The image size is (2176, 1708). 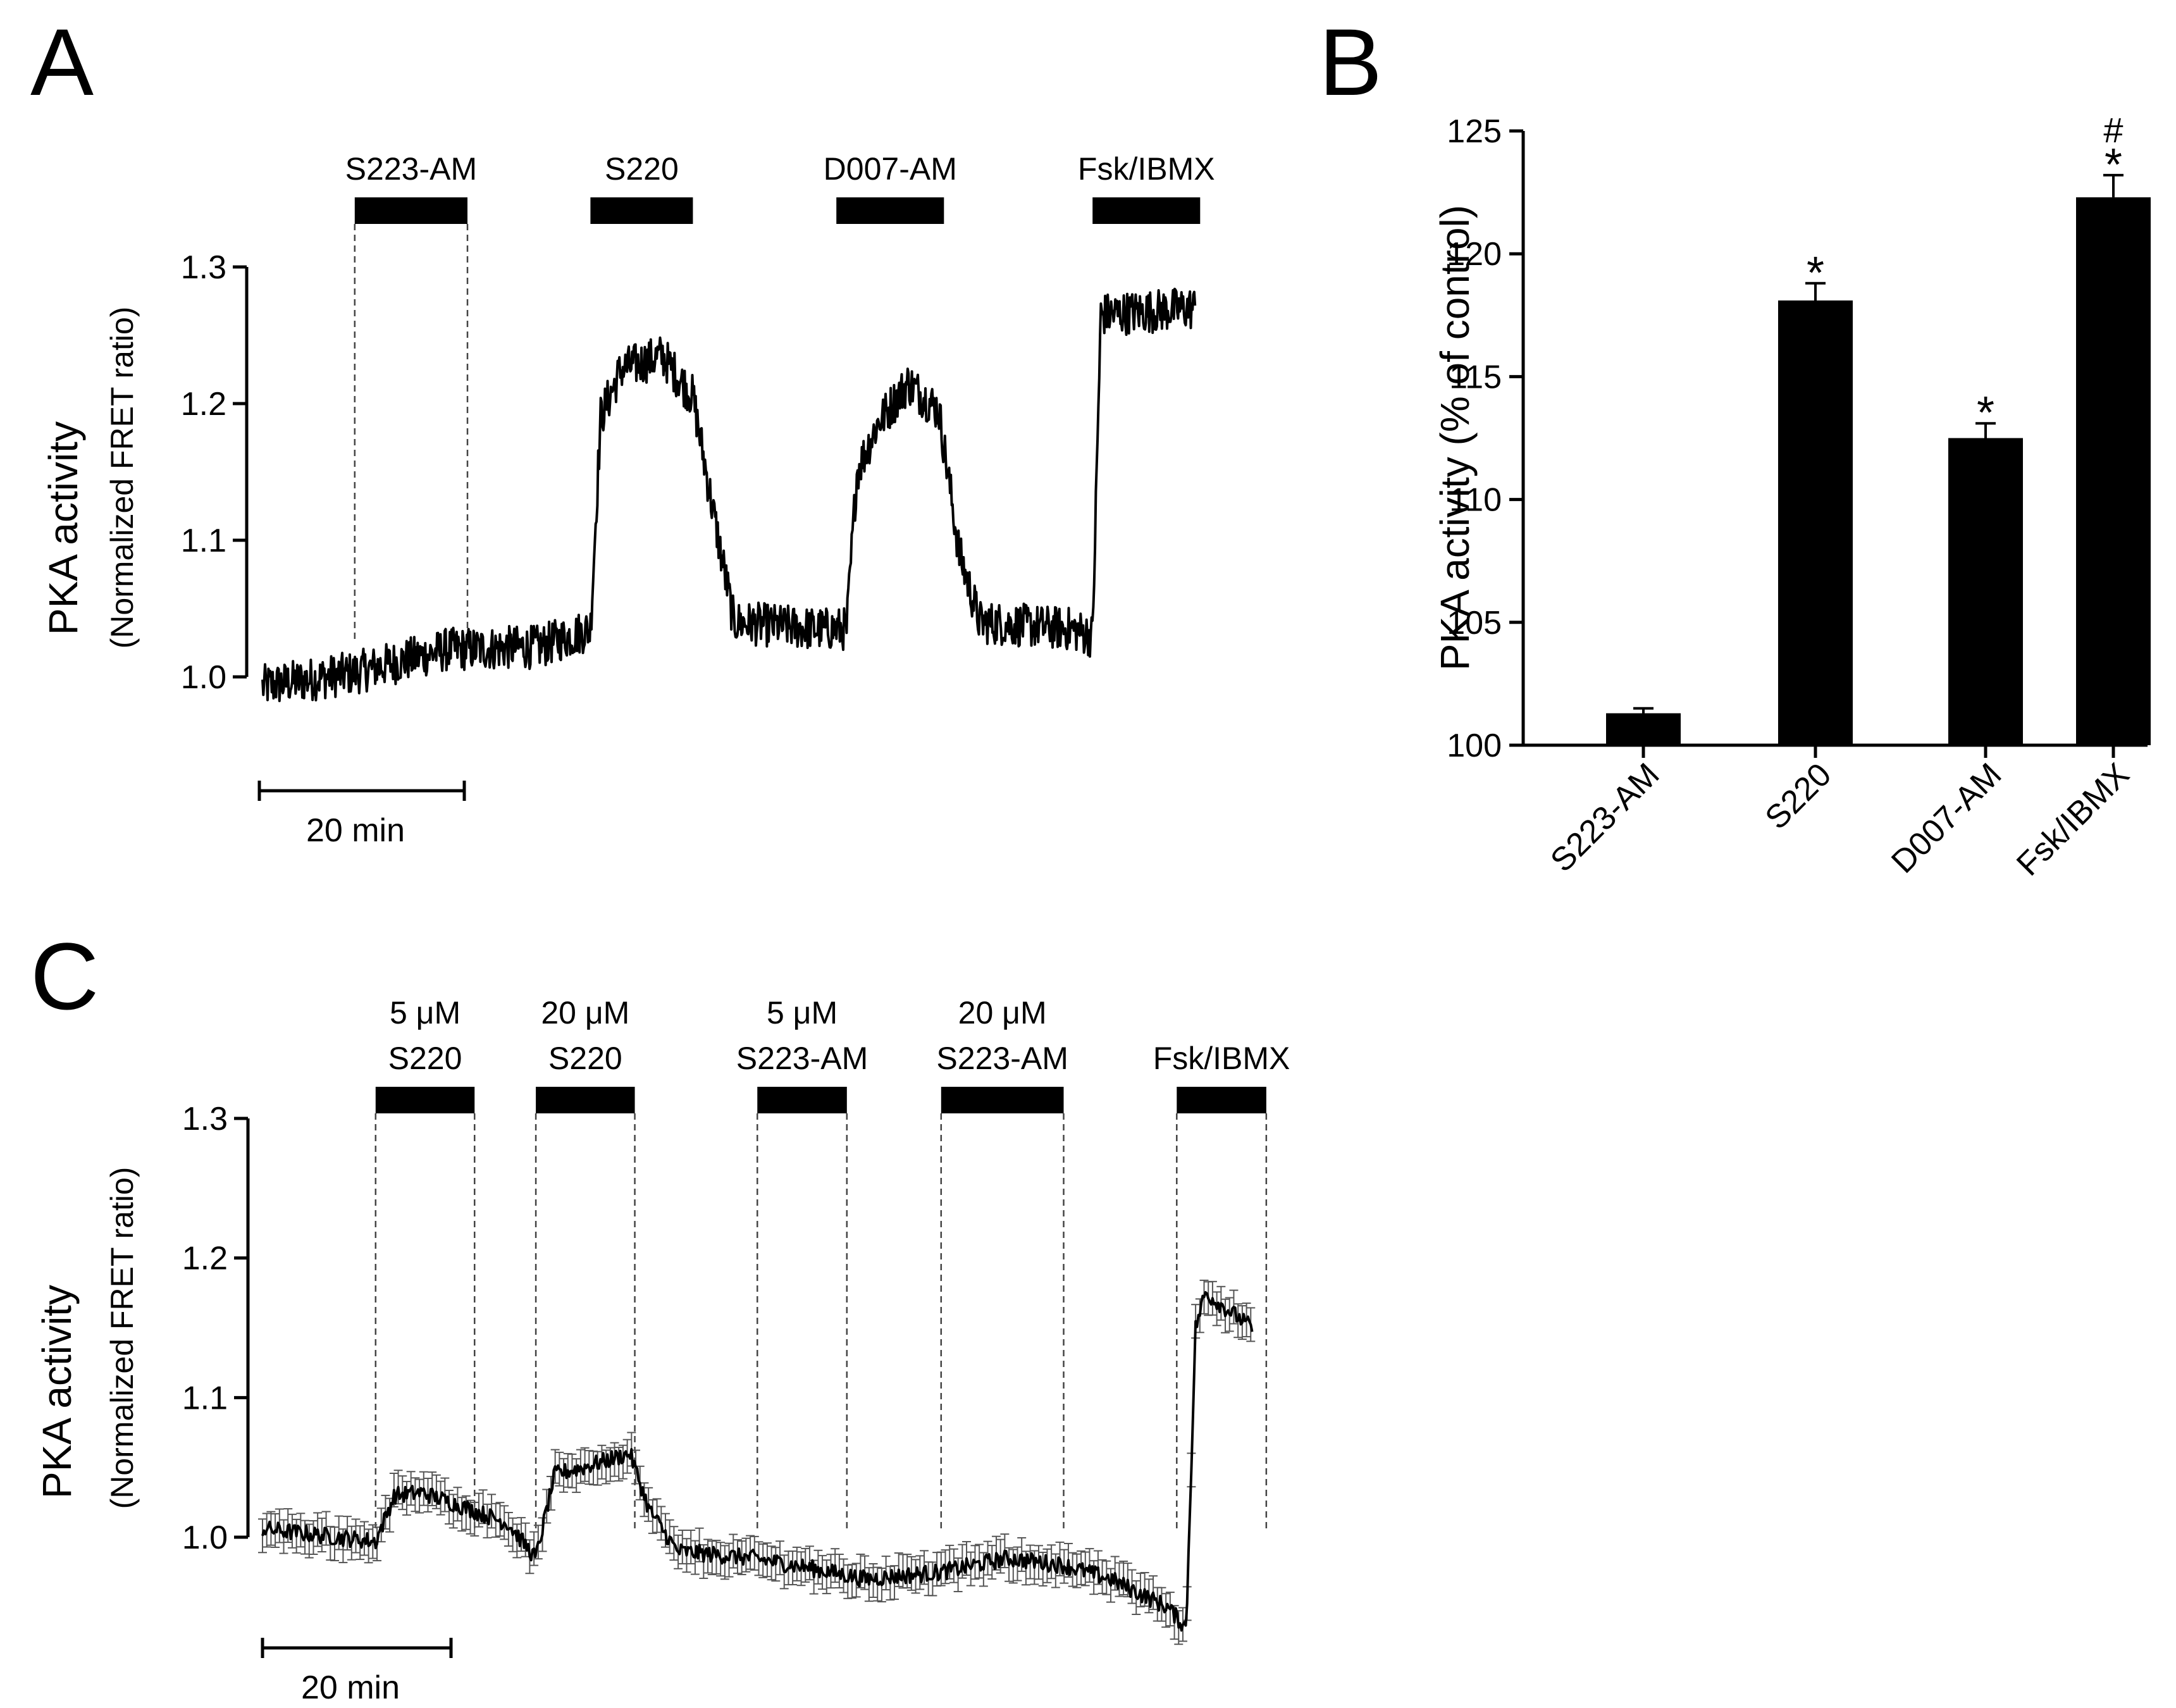 What do you see at coordinates (1604, 817) in the screenshot?
I see `panel-b-category-label: S223-AM` at bounding box center [1604, 817].